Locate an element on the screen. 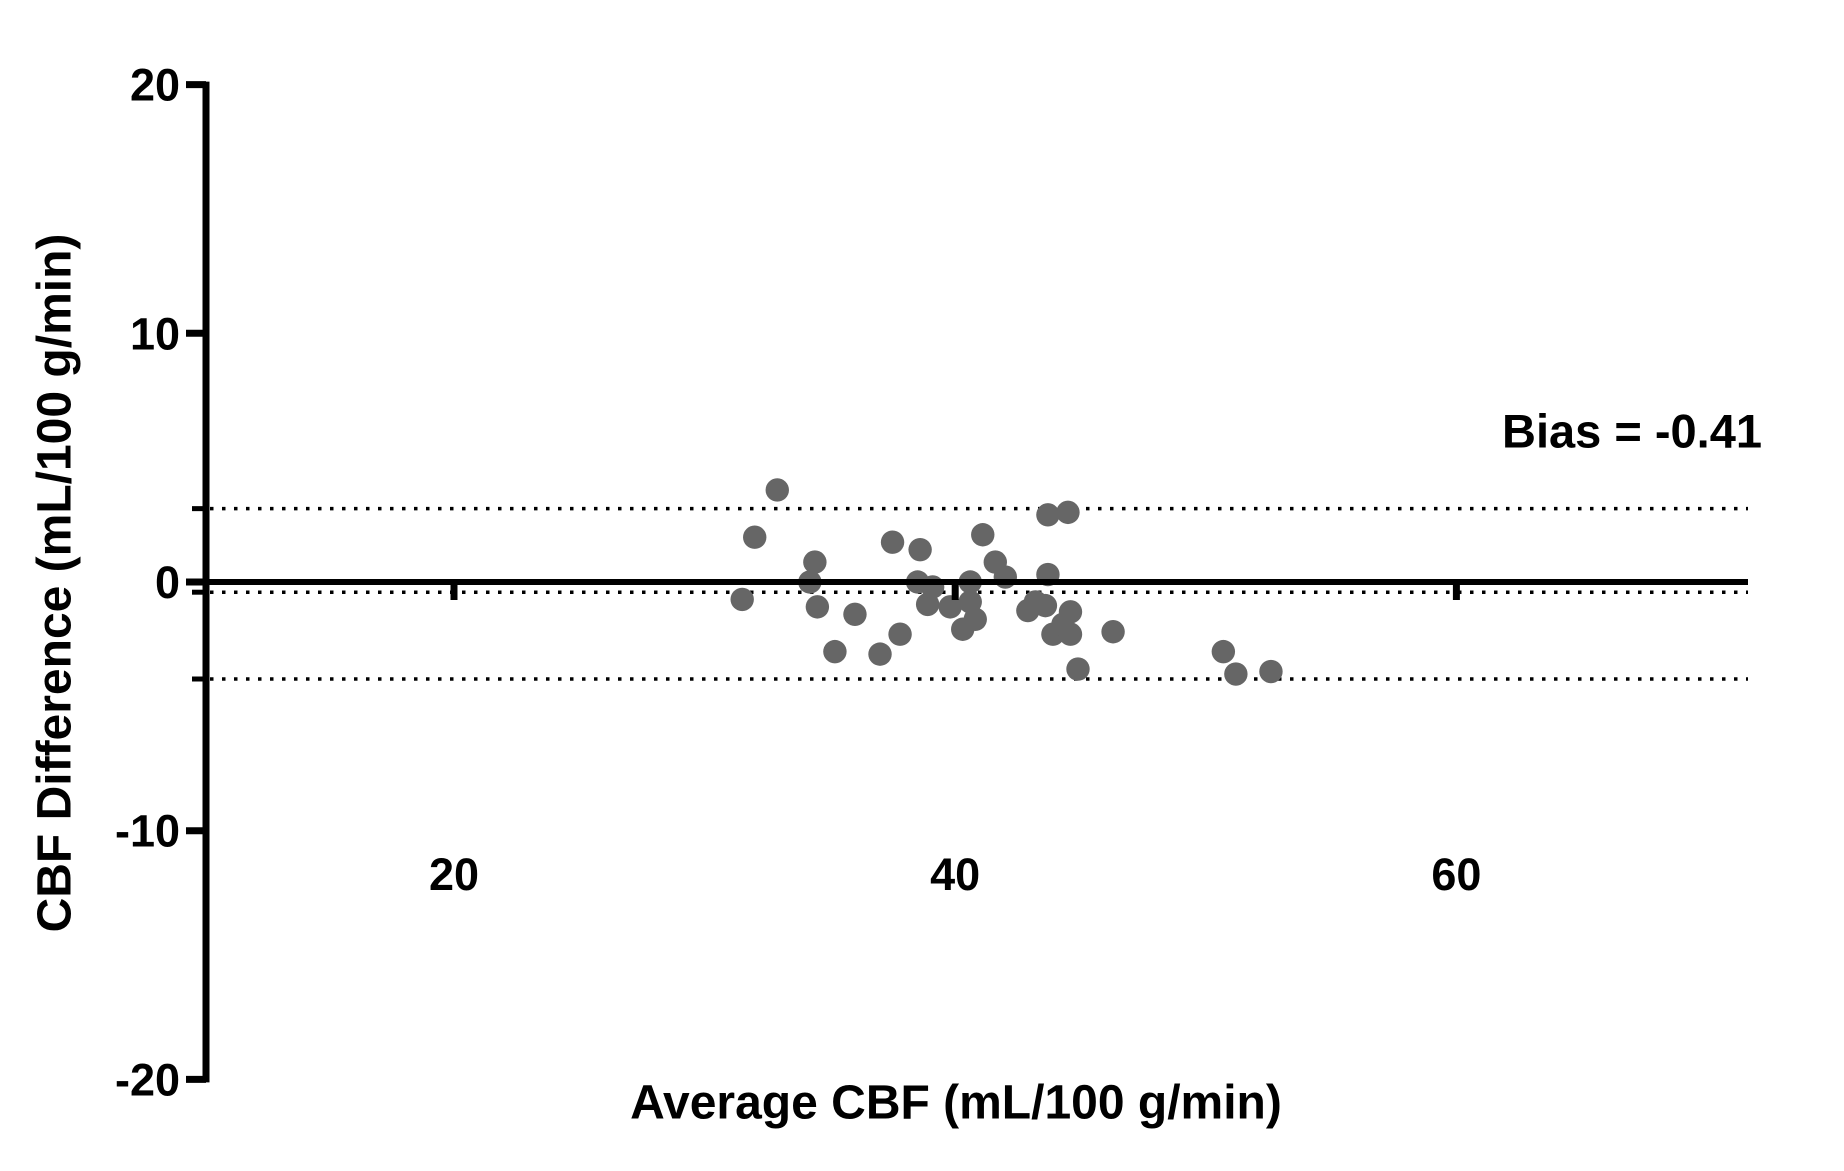  bias-annotation: Bias = -0.41 is located at coordinates (1632, 431).